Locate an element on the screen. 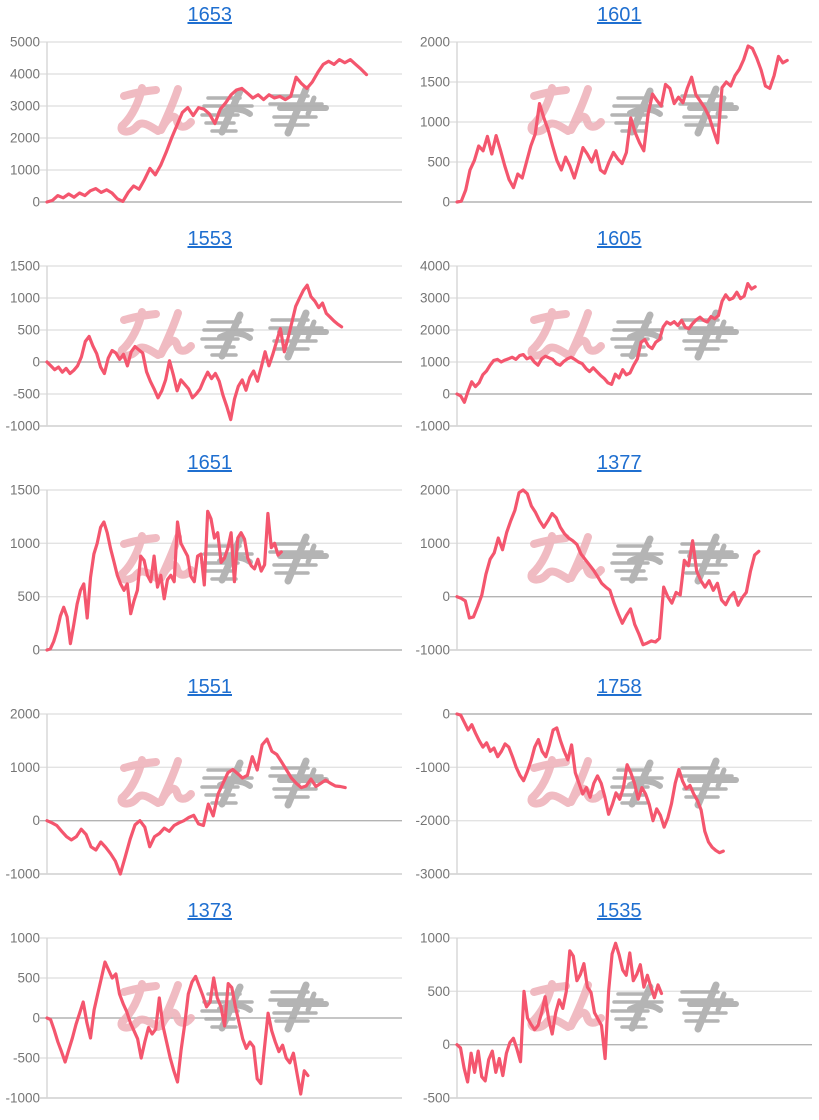 The height and width of the screenshot is (1120, 819). y-axis-labels: -500 0 500 1000 is located at coordinates (434, 1018).